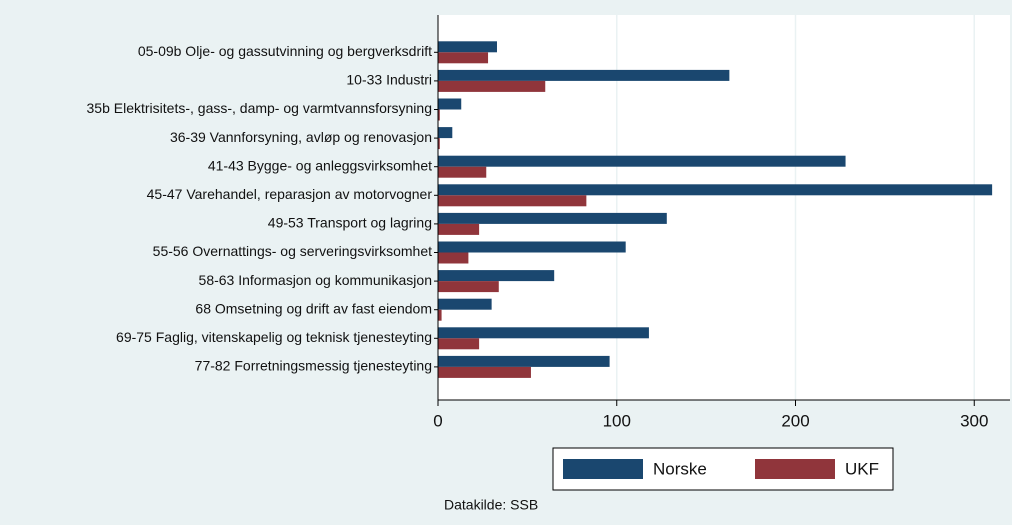  Describe the element at coordinates (491, 505) in the screenshot. I see `source-note: Datakilde: SSB` at that location.